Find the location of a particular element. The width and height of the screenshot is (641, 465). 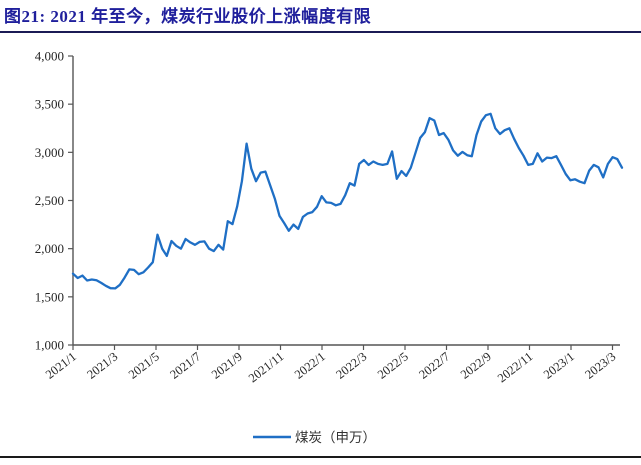

x-tick-label: 2022/9 is located at coordinates (476, 365).